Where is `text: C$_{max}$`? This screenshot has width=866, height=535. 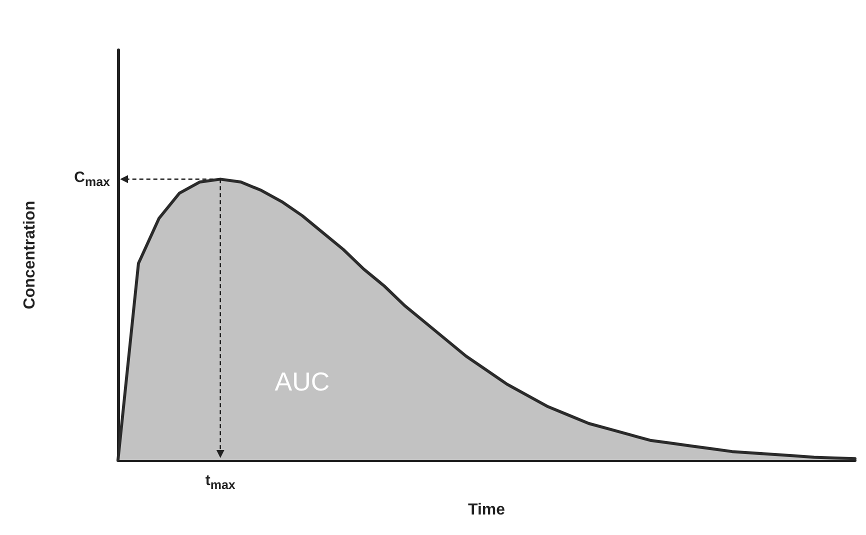 text: C$_{max}$ is located at coordinates (92, 179).